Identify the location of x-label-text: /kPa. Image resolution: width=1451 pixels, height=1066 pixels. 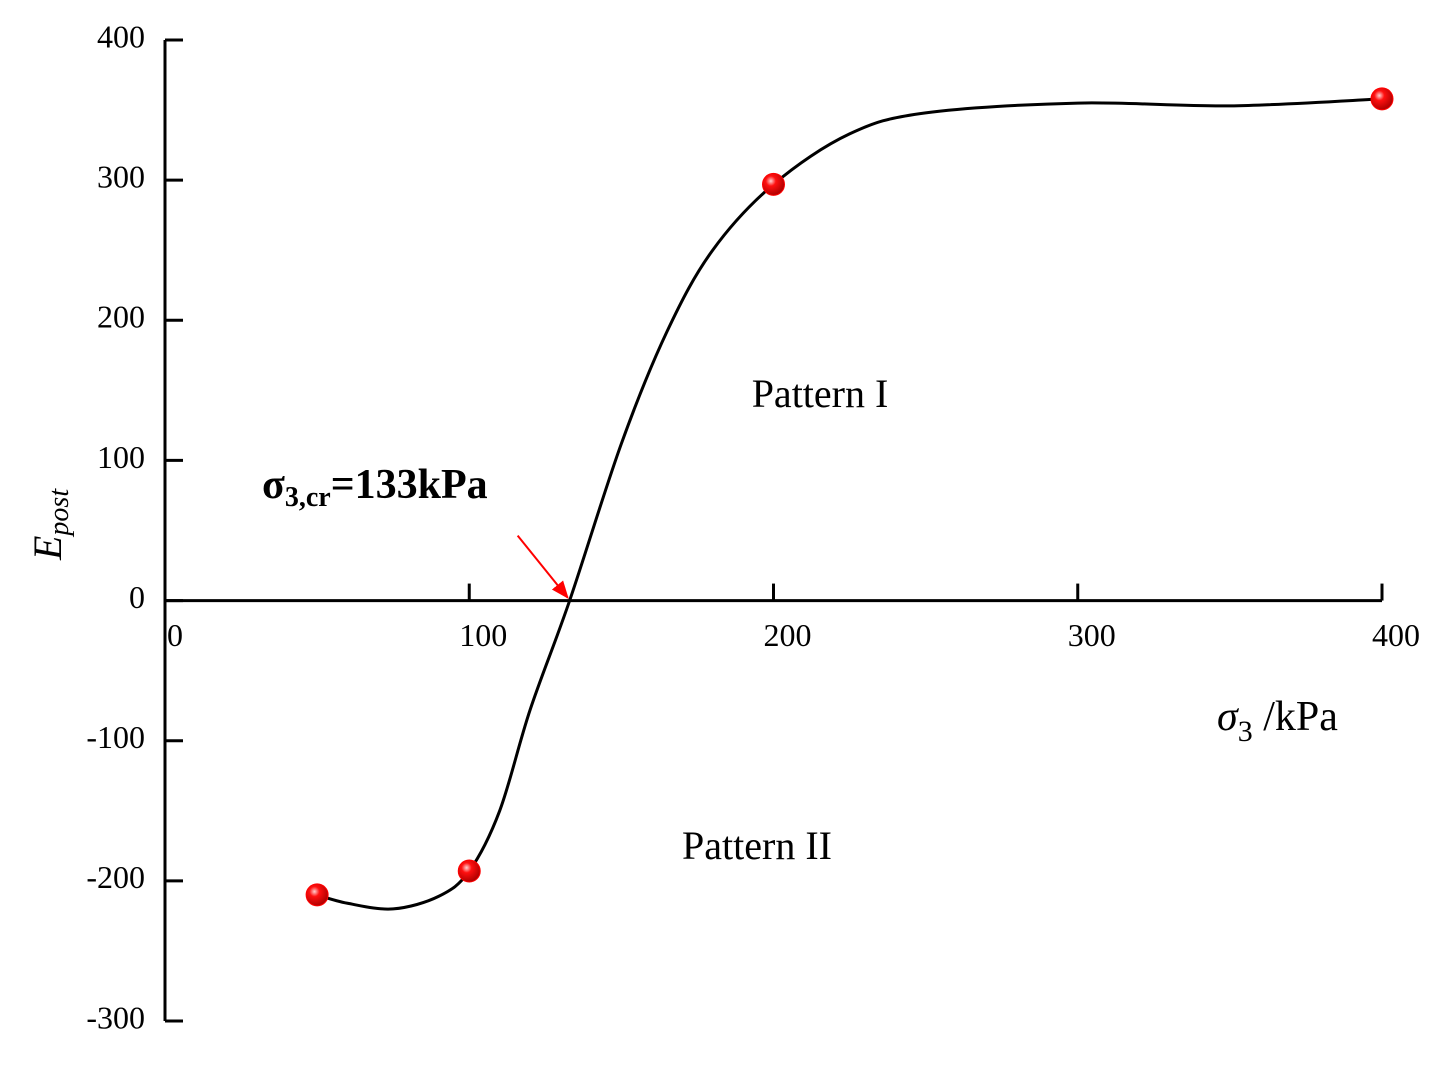
(1296, 717).